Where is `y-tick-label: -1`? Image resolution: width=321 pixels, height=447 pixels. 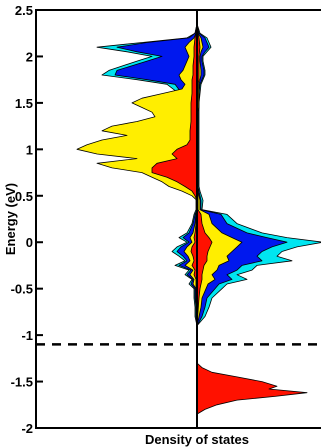
y-tick-label: -1 is located at coordinates (27, 335).